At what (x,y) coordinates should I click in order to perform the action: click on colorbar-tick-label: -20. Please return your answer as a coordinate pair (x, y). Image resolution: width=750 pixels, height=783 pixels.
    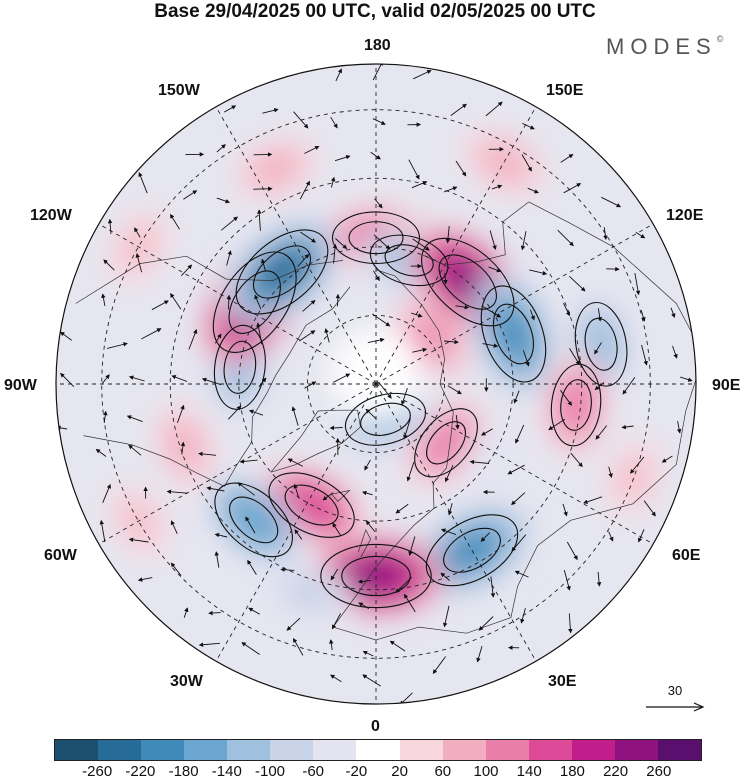
    Looking at the image, I should click on (356, 771).